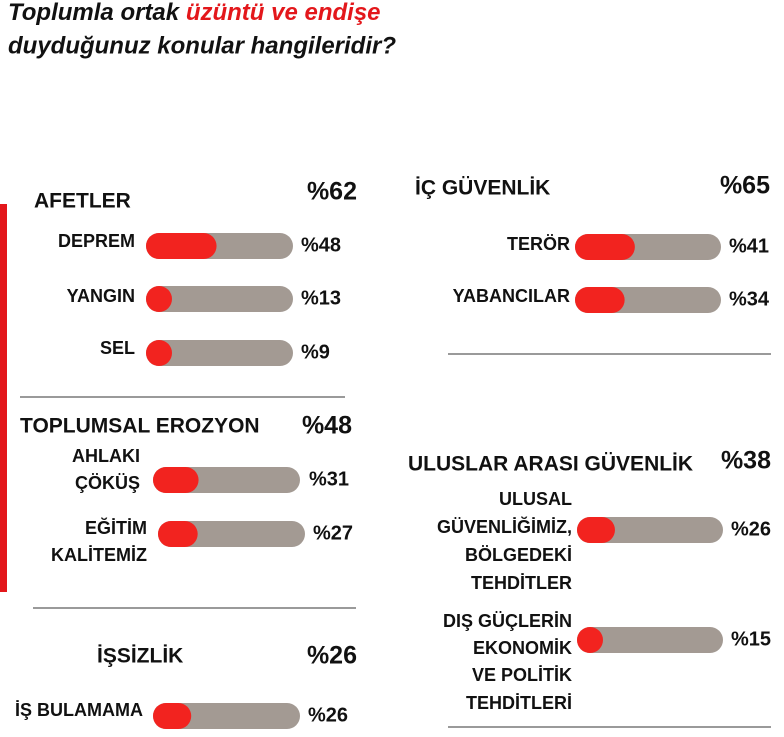 The height and width of the screenshot is (737, 784). I want to click on value-label: %15, so click(751, 639).